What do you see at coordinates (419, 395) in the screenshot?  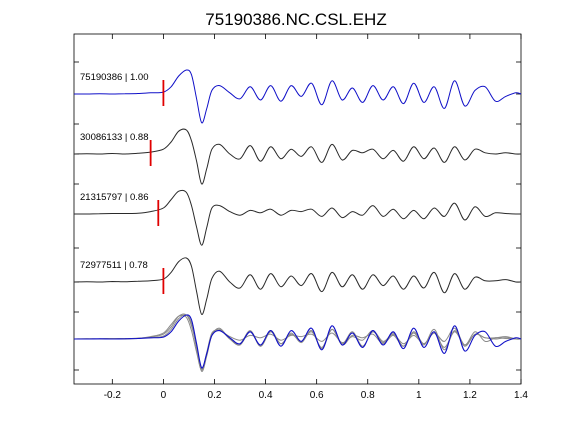 I see `x-tick-label: 1` at bounding box center [419, 395].